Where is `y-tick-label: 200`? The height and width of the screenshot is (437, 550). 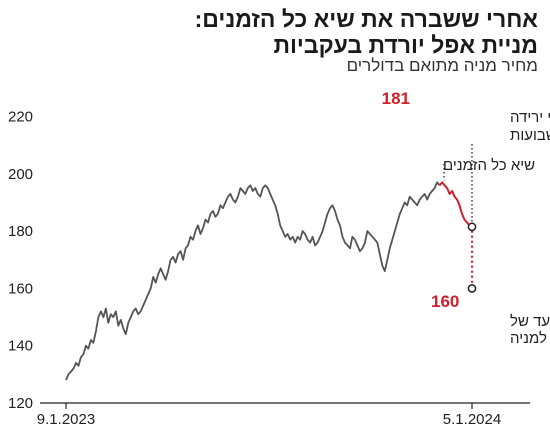
y-tick-label: 200 is located at coordinates (20, 174).